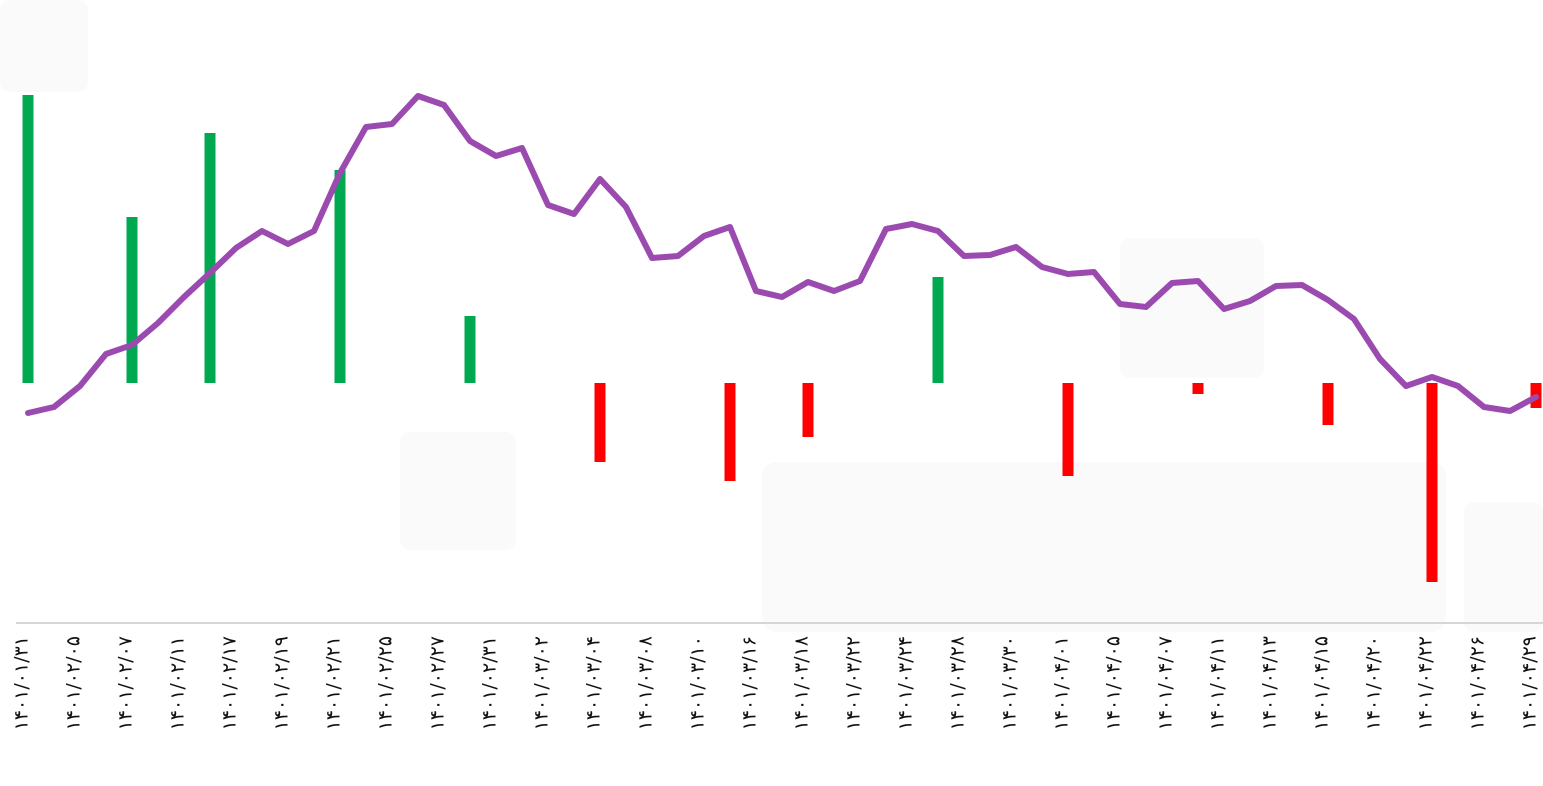  I want to click on x-tick-label: ۱۴۰۱/۰۴/۱۵, so click(1322, 683).